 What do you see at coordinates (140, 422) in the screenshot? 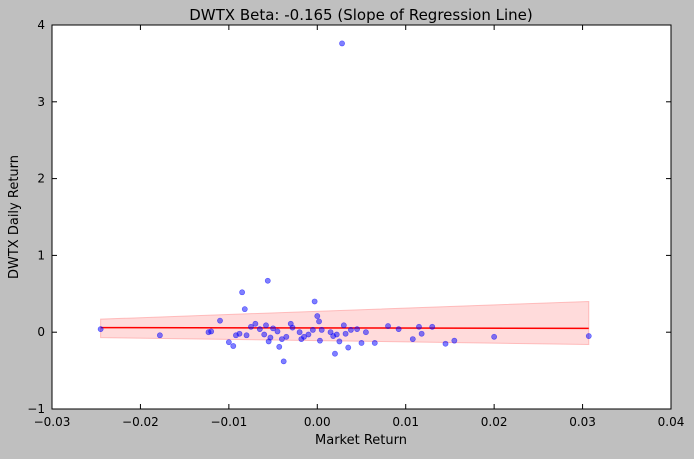
I see `x-tick-label: −0.02` at bounding box center [140, 422].